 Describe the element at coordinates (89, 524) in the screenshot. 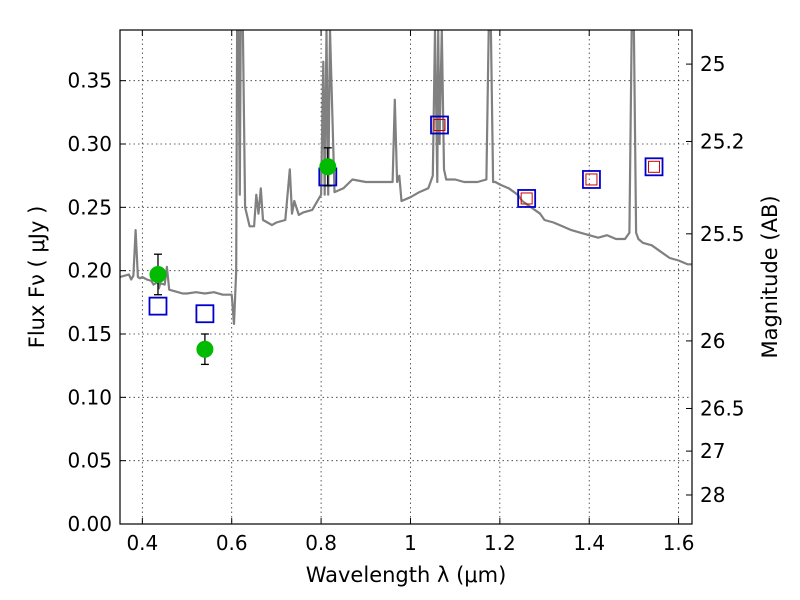

I see `y-tick-label: 0.00` at that location.